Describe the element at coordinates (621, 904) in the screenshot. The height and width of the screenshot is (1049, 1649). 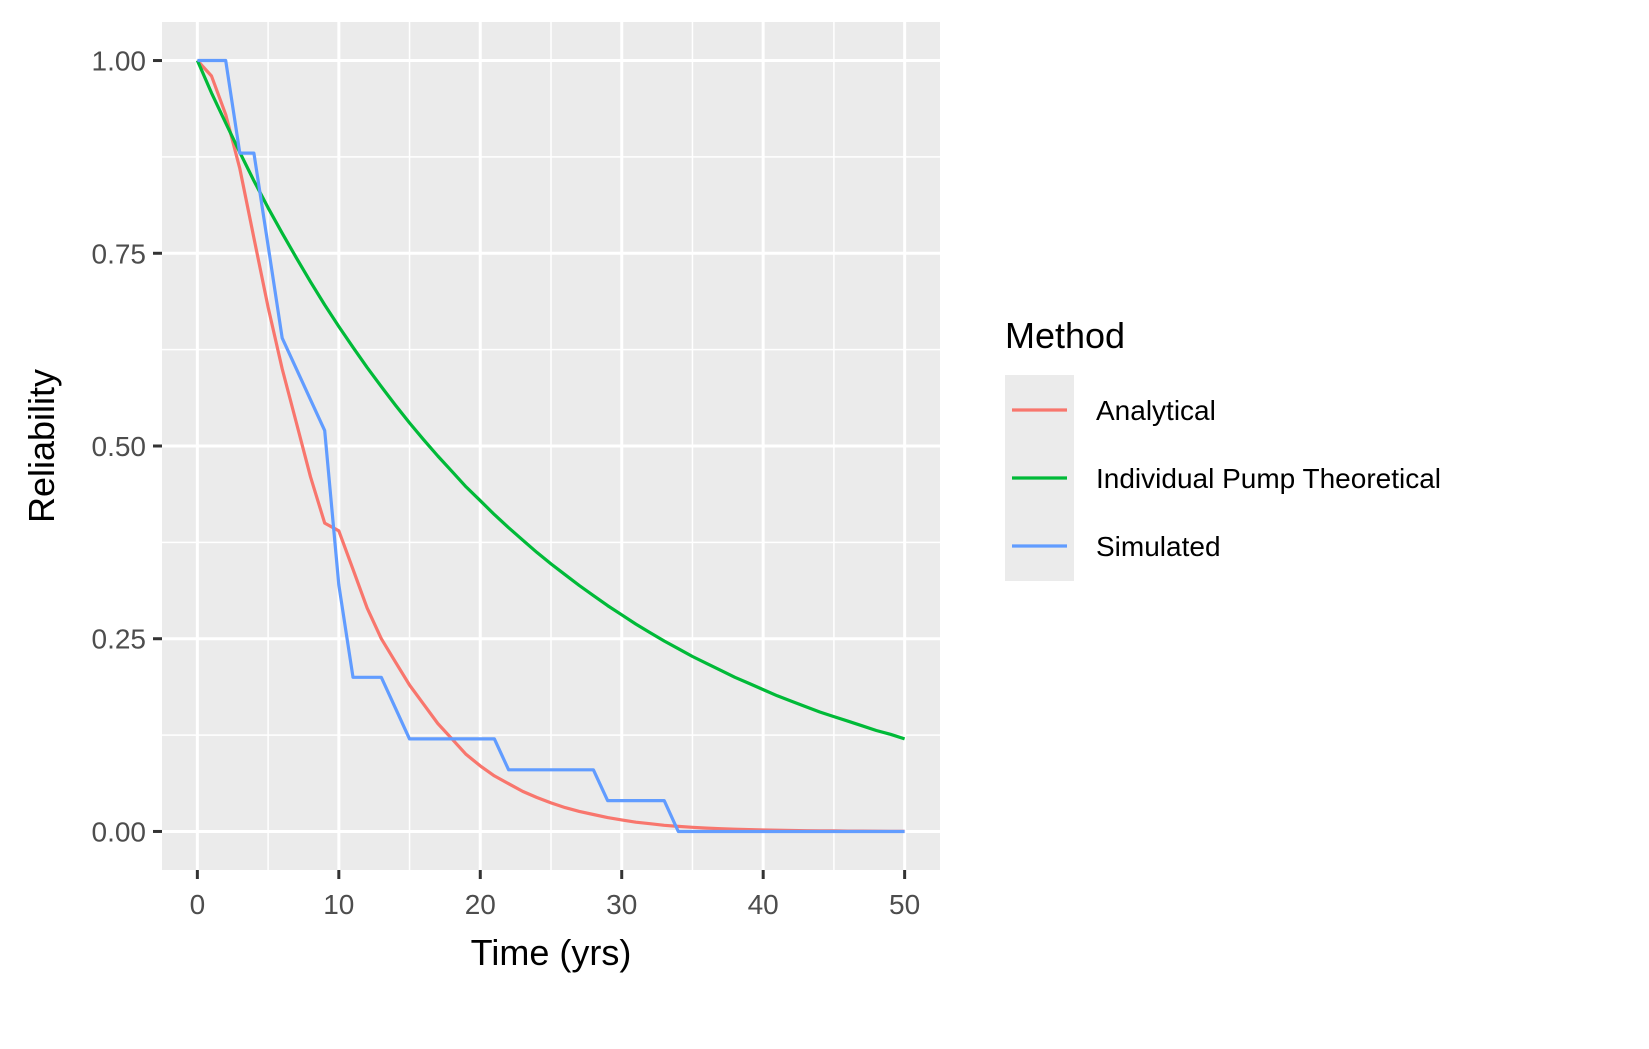
I see `x-tick-label: 30` at that location.